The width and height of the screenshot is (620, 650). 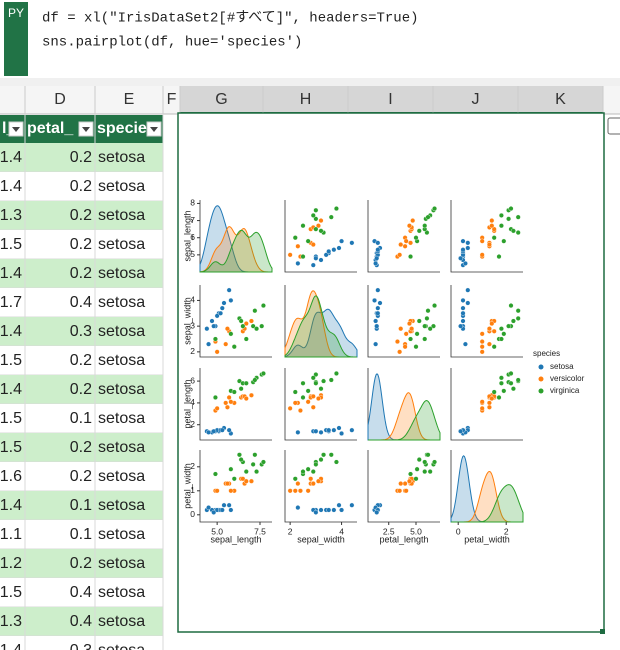 What do you see at coordinates (192, 490) in the screenshot?
I see `y-tick-label: 1` at bounding box center [192, 490].